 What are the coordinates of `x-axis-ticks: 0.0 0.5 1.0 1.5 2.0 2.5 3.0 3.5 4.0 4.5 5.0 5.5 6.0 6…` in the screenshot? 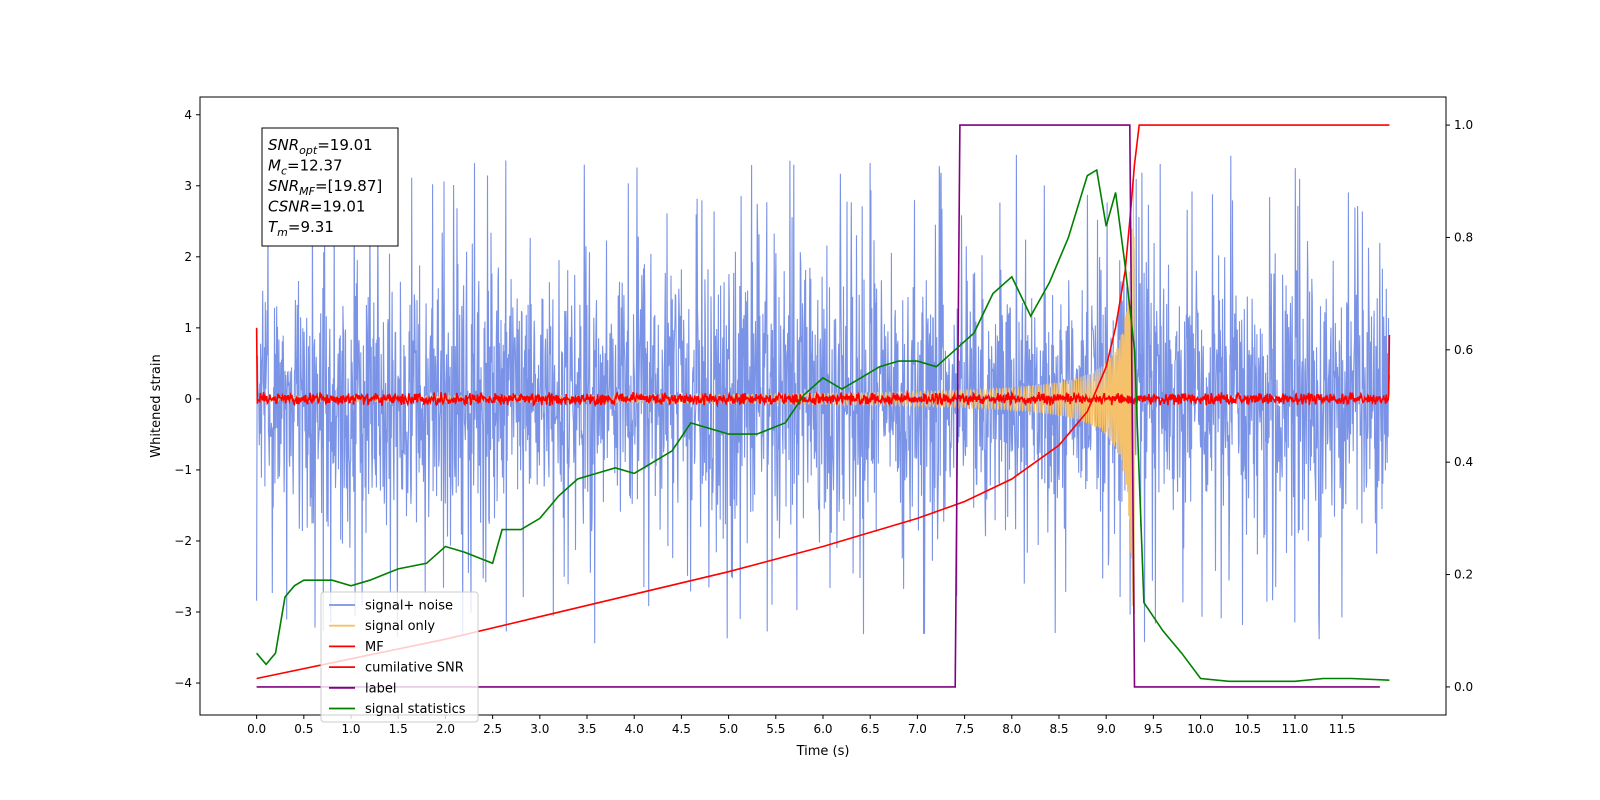 It's located at (801, 725).